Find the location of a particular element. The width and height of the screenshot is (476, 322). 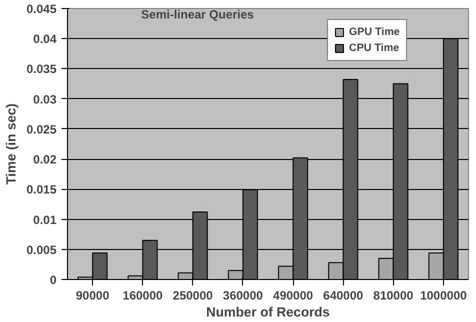

y-tick-label: 0.005 is located at coordinates (41, 249).